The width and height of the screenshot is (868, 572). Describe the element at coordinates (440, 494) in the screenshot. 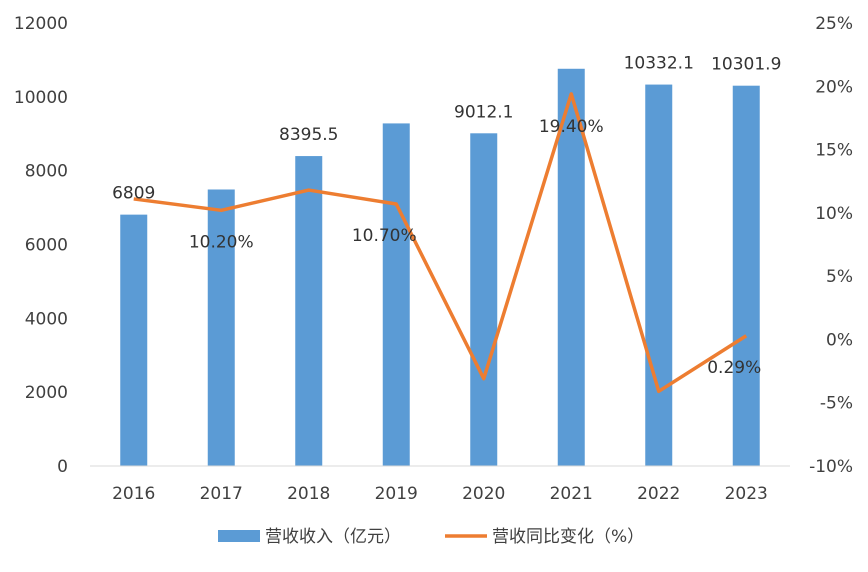

I see `x-axis-ticks: 2016 2017 2018 2019 2020 2021 2022 2023` at that location.